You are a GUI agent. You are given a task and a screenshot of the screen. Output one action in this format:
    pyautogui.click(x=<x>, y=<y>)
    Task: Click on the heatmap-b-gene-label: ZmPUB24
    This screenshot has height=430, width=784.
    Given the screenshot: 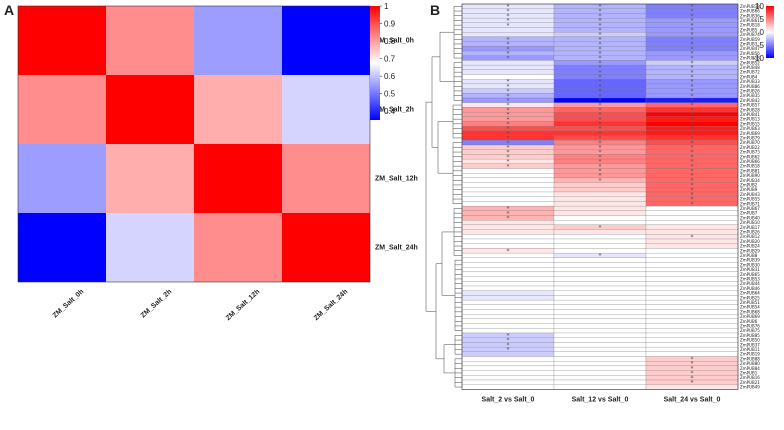 What is the action you would take?
    pyautogui.click(x=750, y=246)
    